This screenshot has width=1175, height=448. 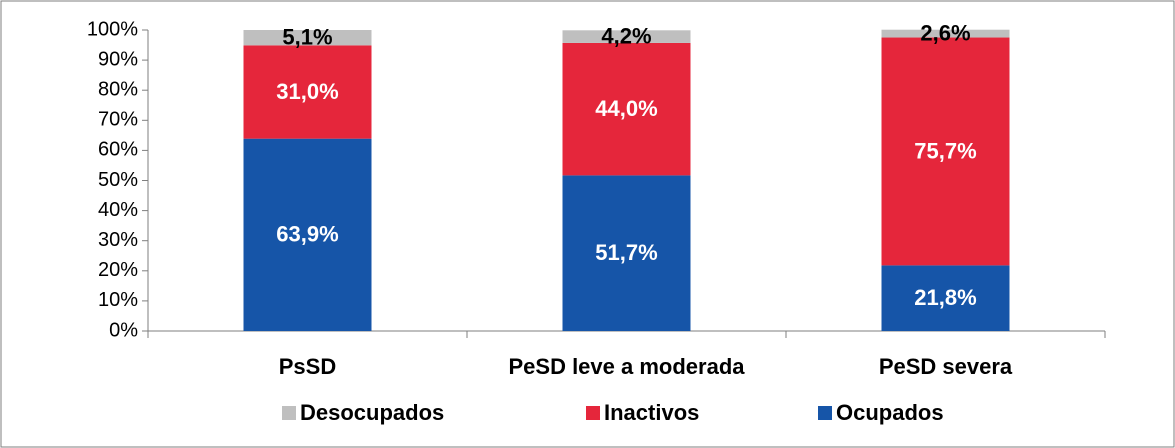 What do you see at coordinates (626, 366) in the screenshot?
I see `x-tick-label: PeSD leve a moderada` at bounding box center [626, 366].